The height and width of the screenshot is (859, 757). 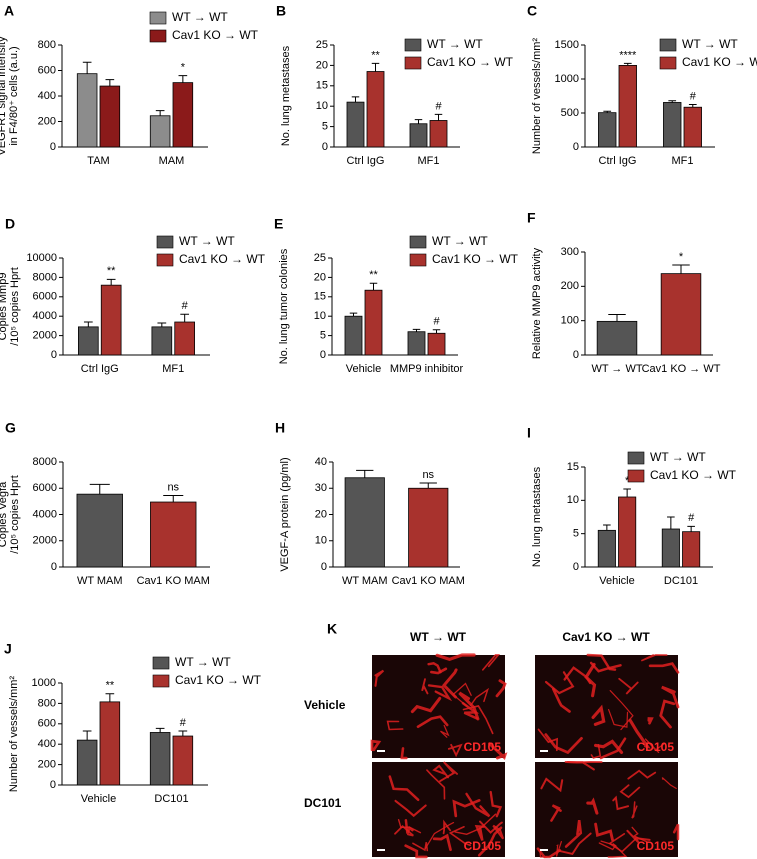 What do you see at coordinates (570, 252) in the screenshot?
I see `y-tick-label: 300` at bounding box center [570, 252].